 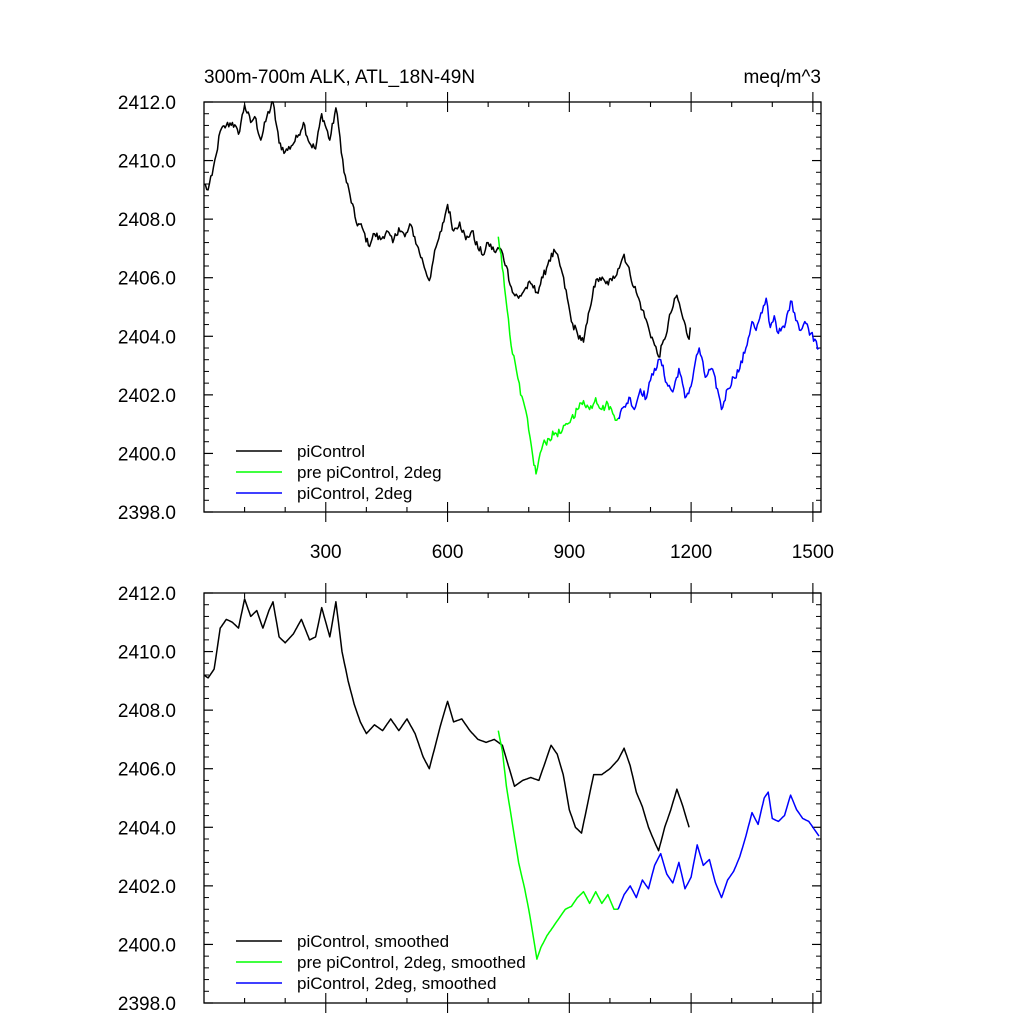 I want to click on x-tick-label: 900, so click(x=569, y=552).